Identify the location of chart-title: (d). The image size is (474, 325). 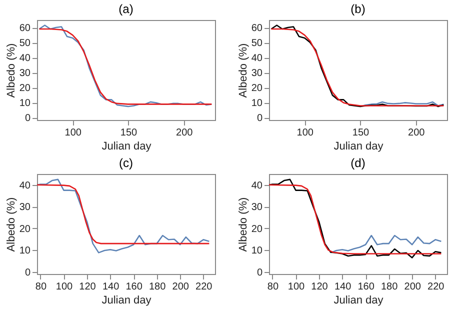
(358, 163).